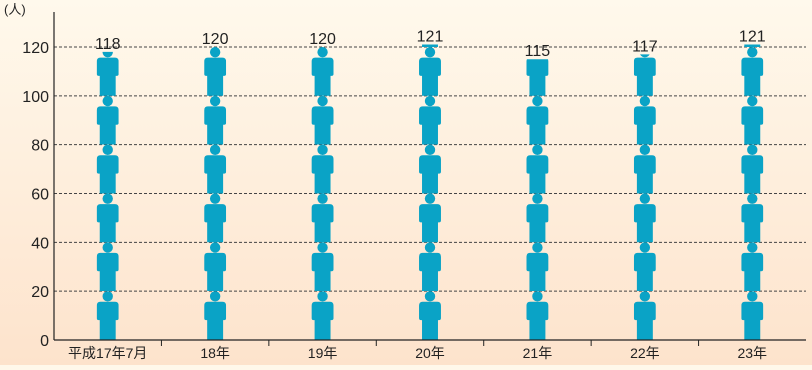  I want to click on x-tick-label-5: 22年, so click(645, 353).